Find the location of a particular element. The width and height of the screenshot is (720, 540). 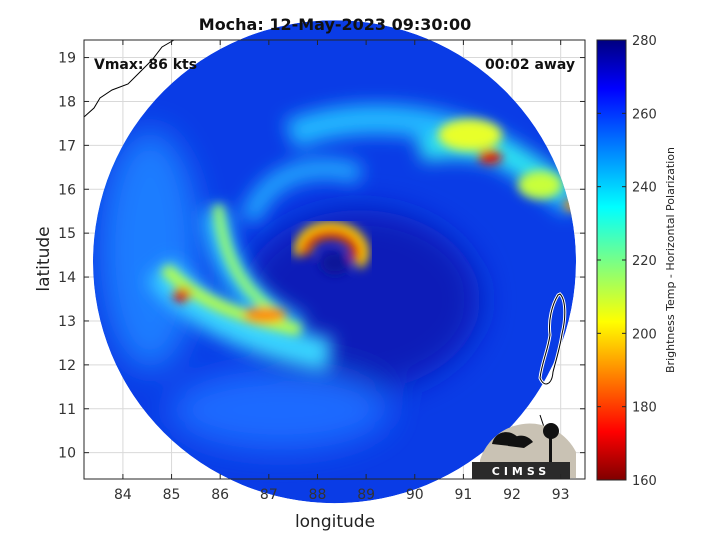

band-yellow-west is located at coordinates (248, 262).